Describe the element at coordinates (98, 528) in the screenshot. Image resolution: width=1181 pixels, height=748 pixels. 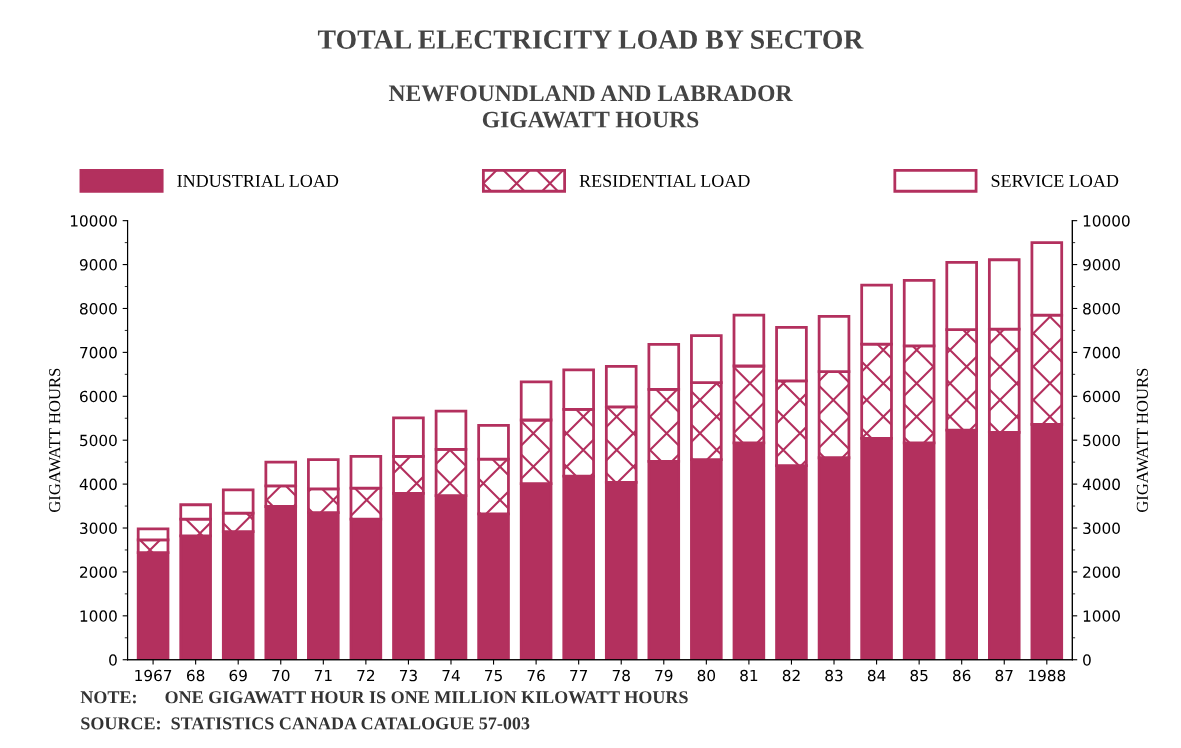
I see `y-tick-label: 3000` at that location.